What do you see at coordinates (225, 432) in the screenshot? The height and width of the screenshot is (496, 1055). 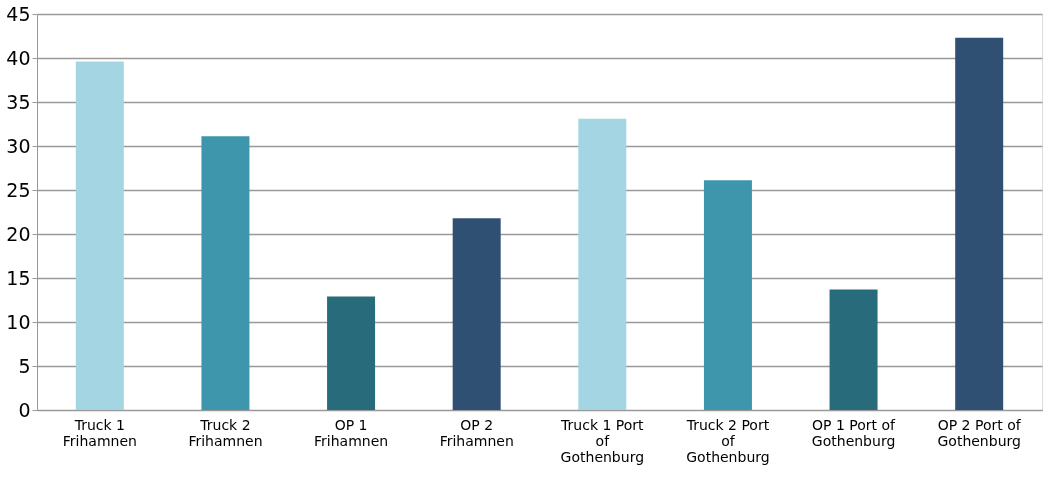 I see `x-tick-label: Truck 2 Frihamnen` at bounding box center [225, 432].